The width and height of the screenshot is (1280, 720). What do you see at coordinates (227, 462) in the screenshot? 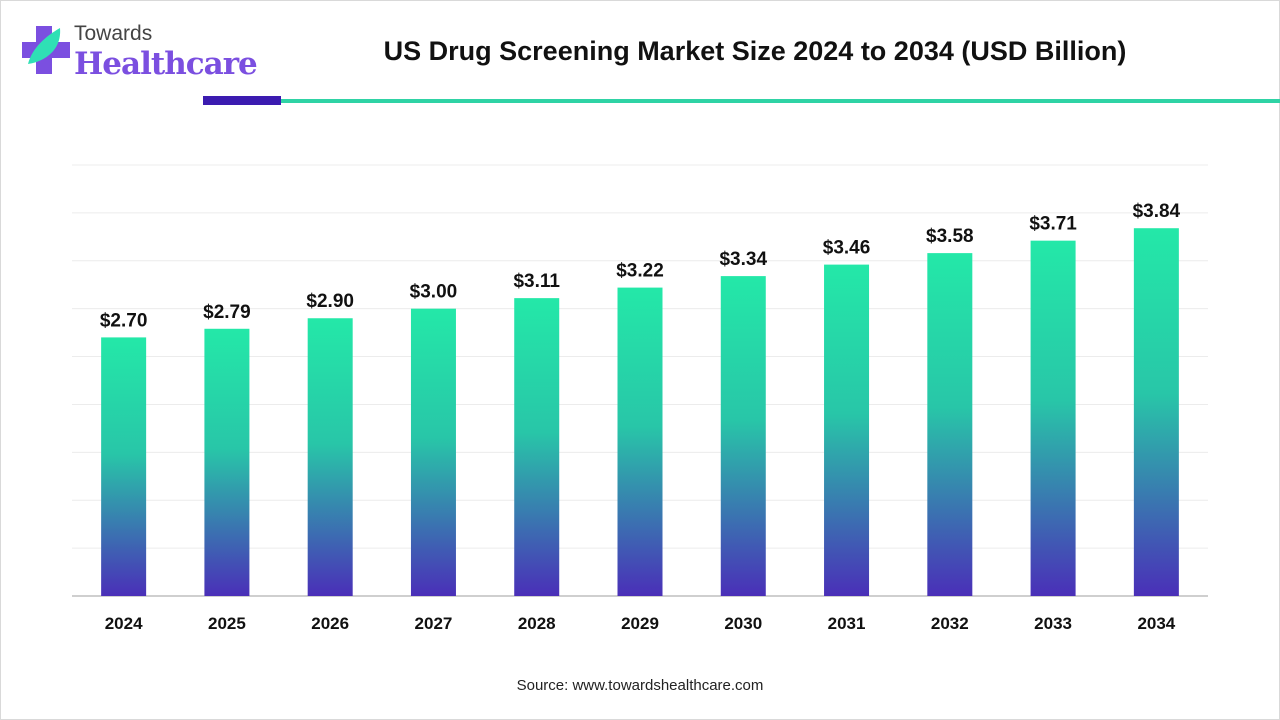
I see `bar-2025` at bounding box center [227, 462].